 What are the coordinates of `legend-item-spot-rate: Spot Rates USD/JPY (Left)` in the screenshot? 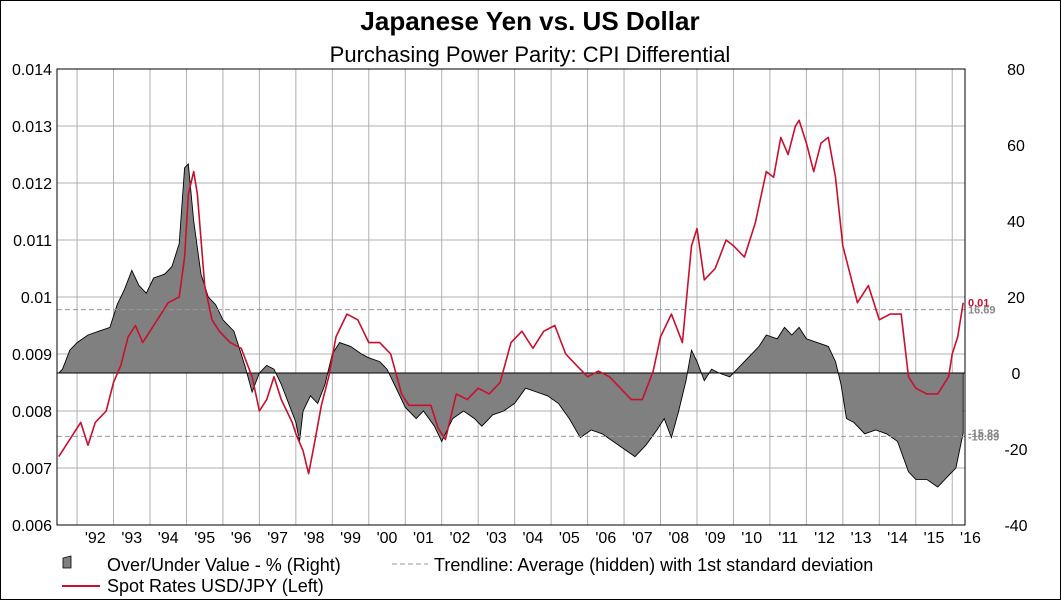 It's located at (193, 586).